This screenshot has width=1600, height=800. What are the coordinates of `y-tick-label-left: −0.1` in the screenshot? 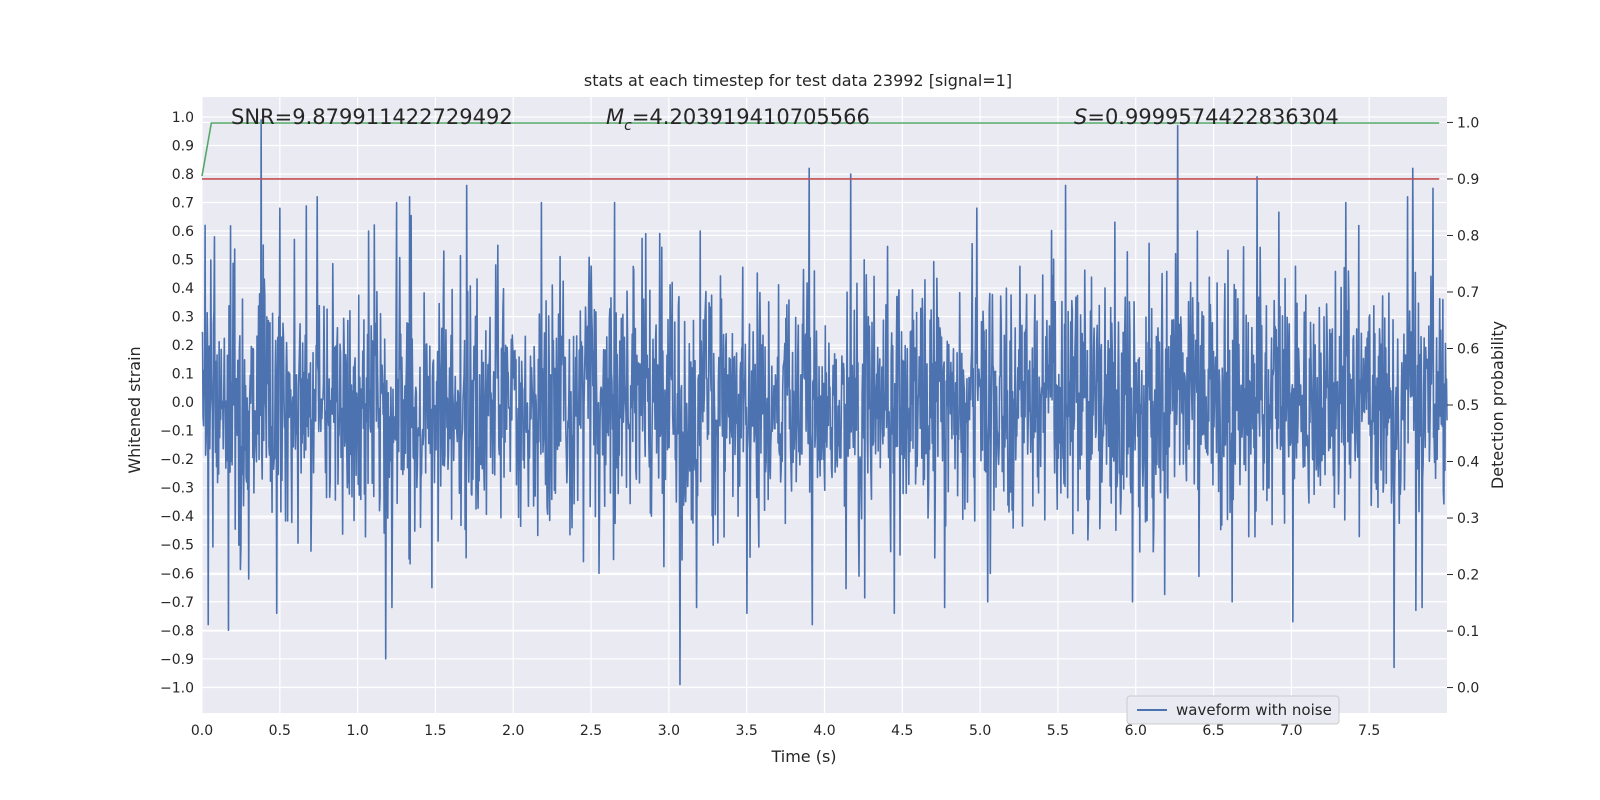 It's located at (177, 432).